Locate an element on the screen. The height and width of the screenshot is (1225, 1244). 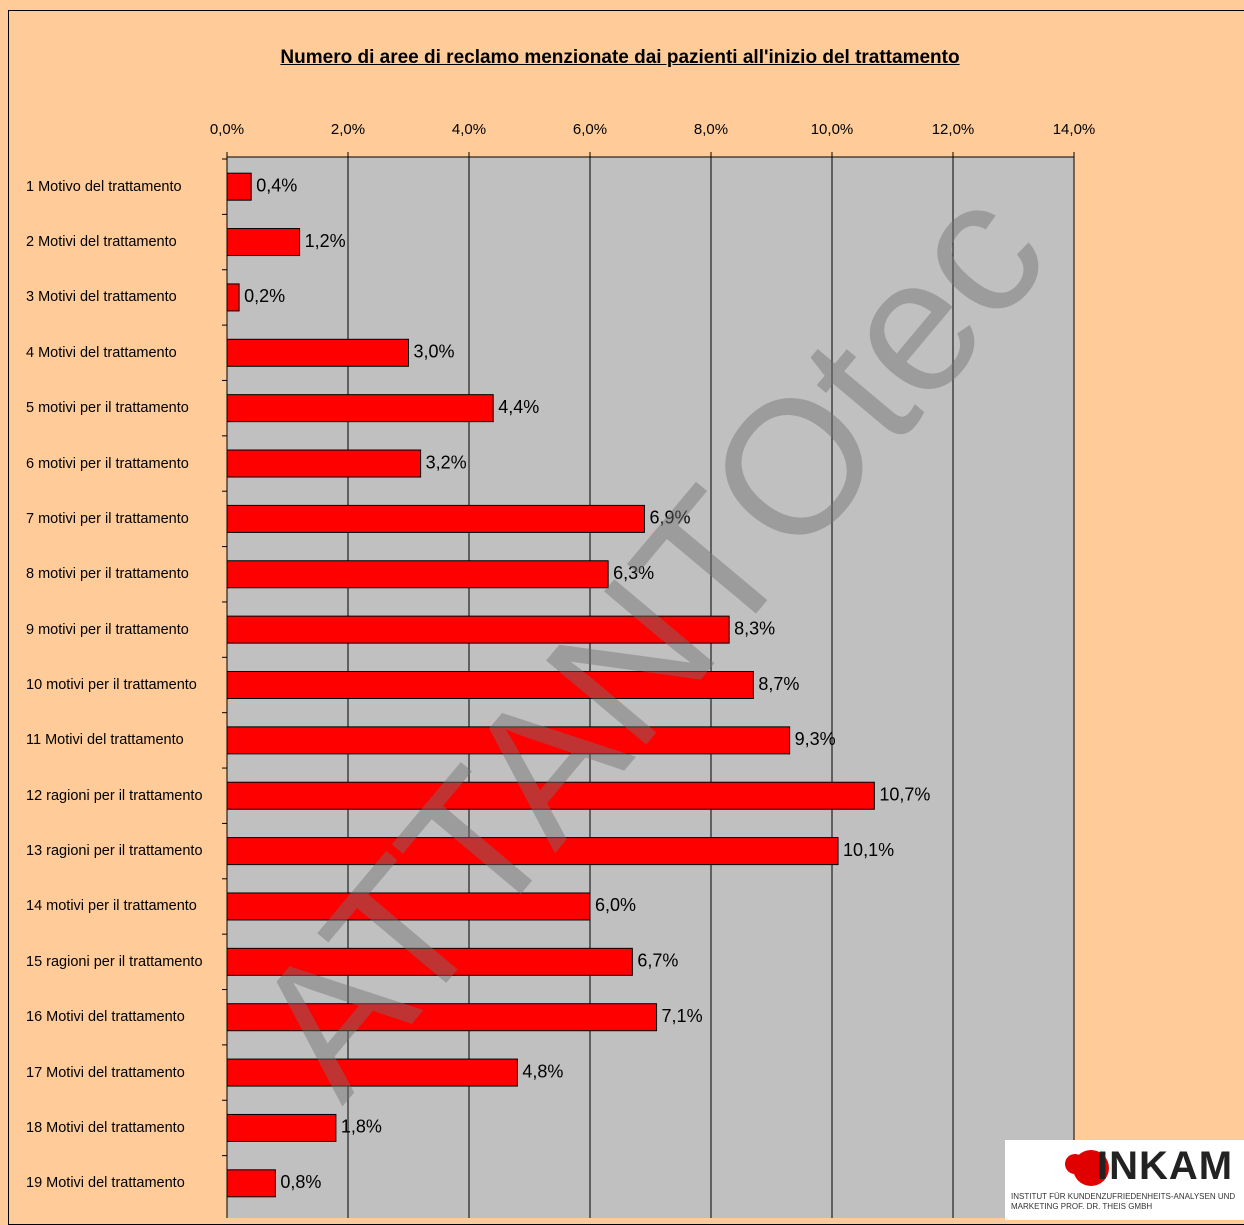
y-tick-label: 17 Motivi del trattamento is located at coordinates (105, 1072).